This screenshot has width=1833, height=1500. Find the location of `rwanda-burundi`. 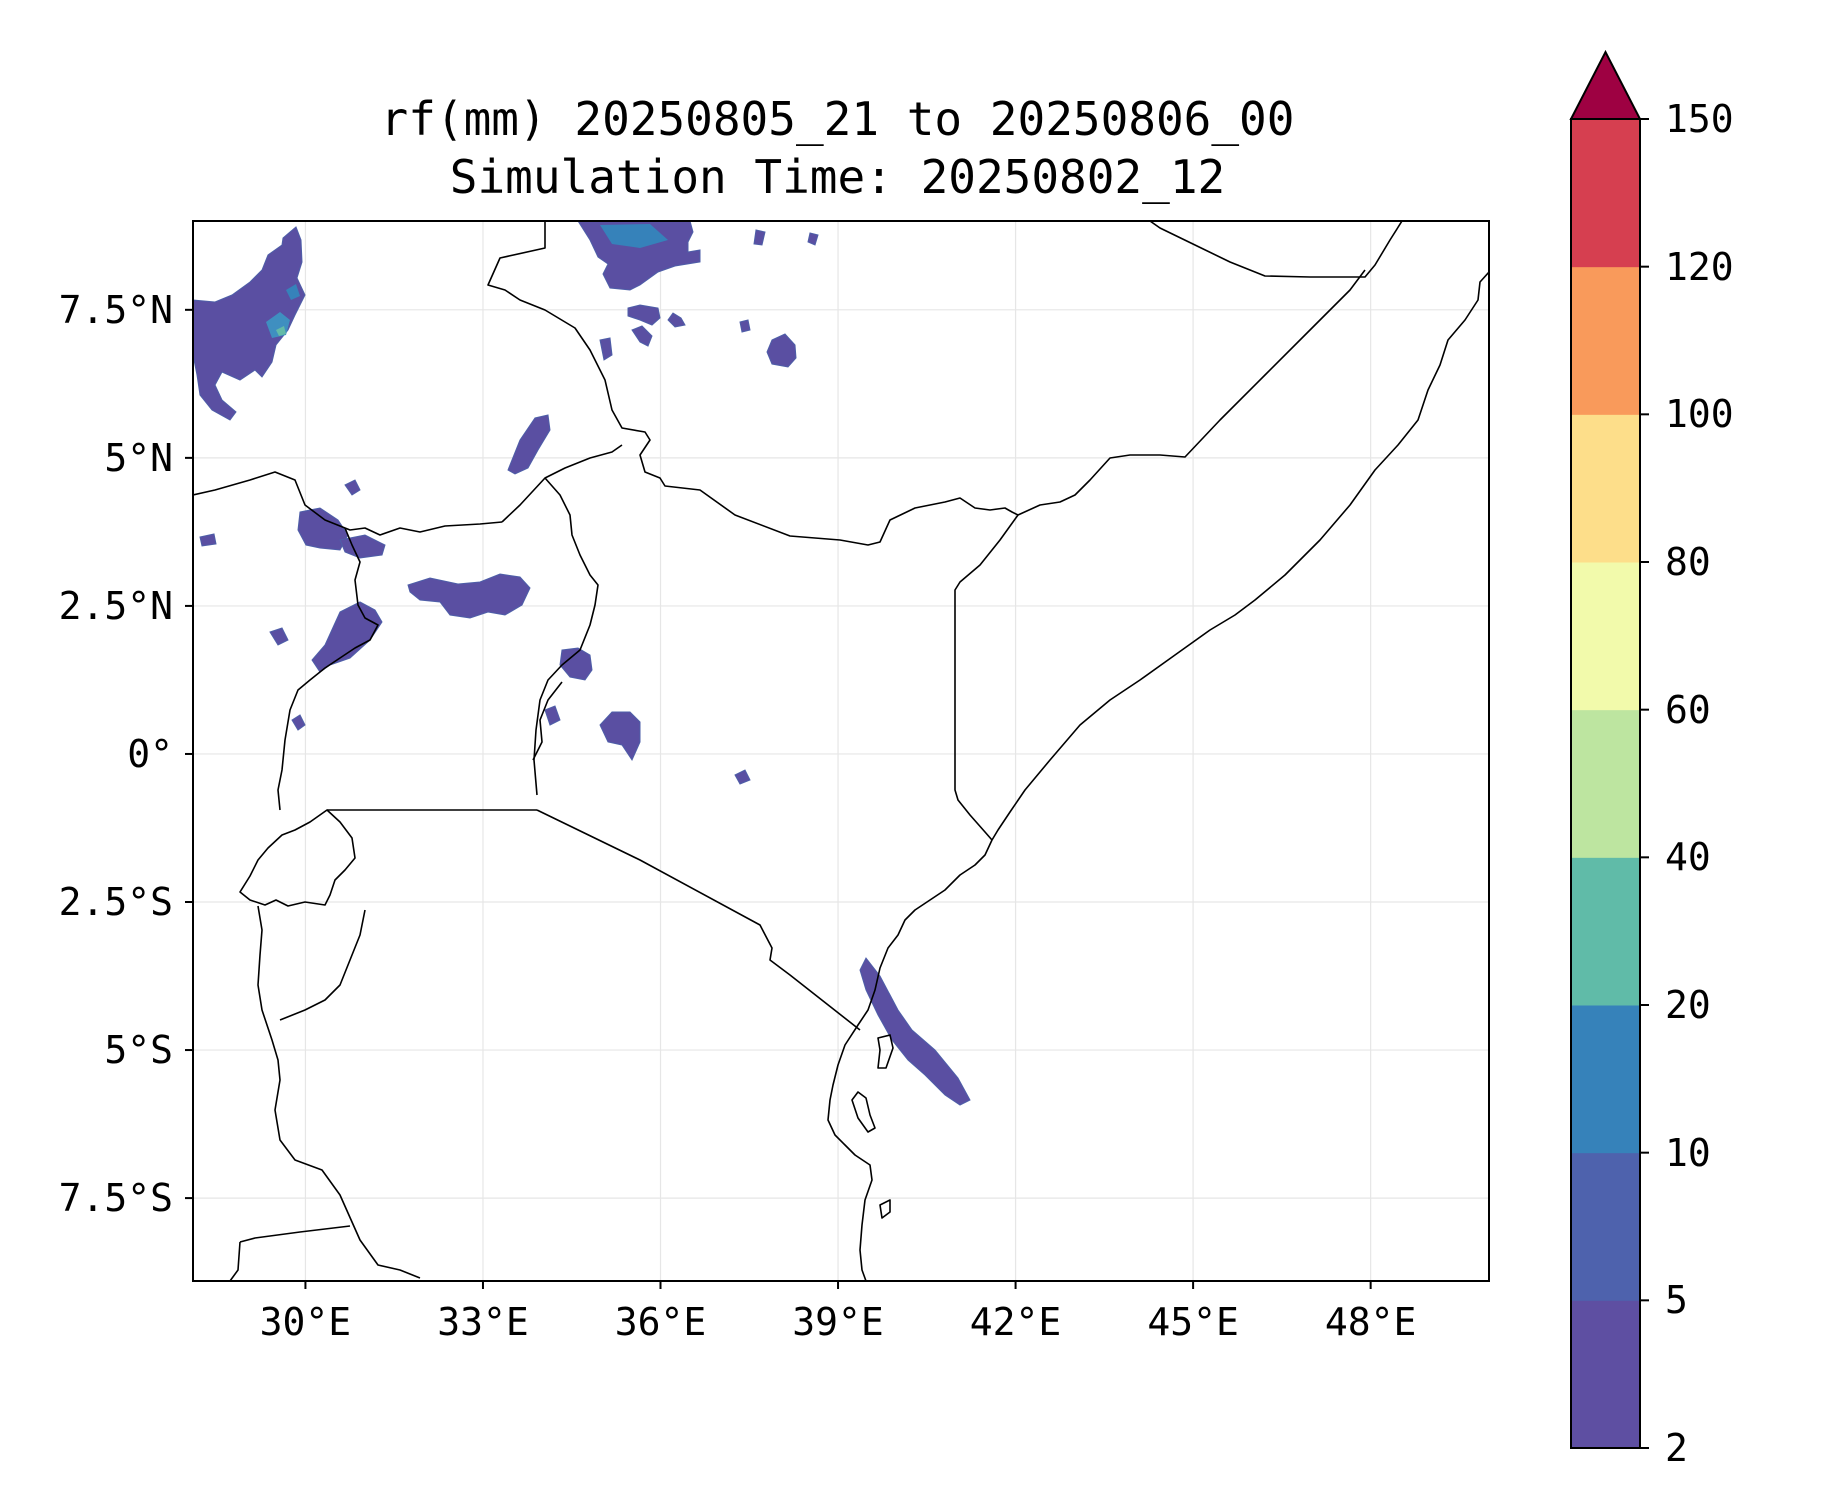

rwanda-burundi is located at coordinates (297, 858).